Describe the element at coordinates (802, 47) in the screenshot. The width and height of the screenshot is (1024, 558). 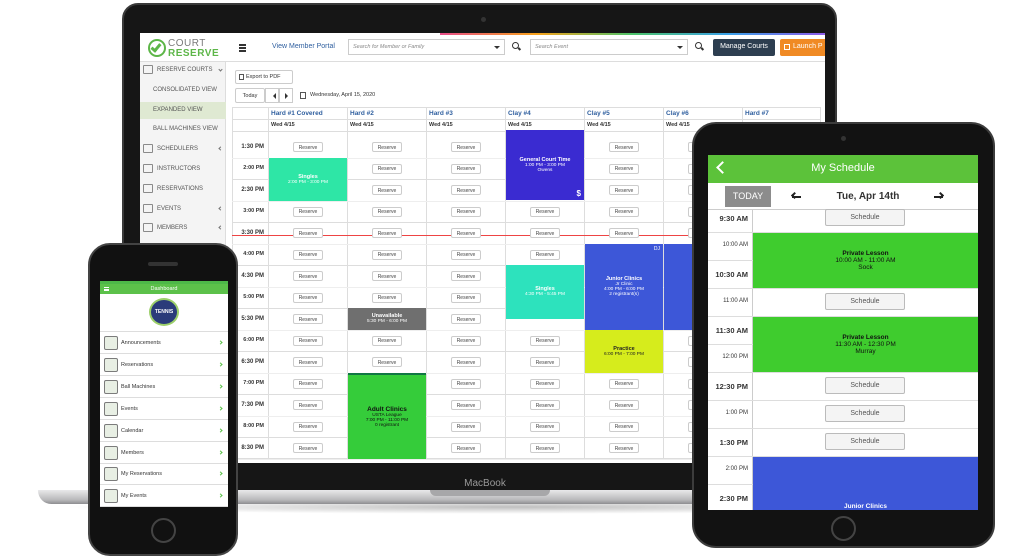
I see `launch-button: Launch P` at that location.